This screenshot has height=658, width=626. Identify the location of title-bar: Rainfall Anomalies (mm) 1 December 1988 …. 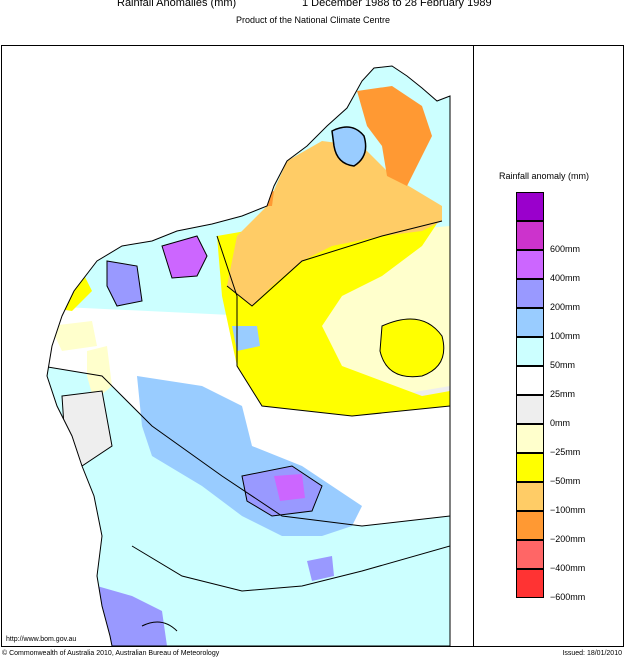
(313, 7).